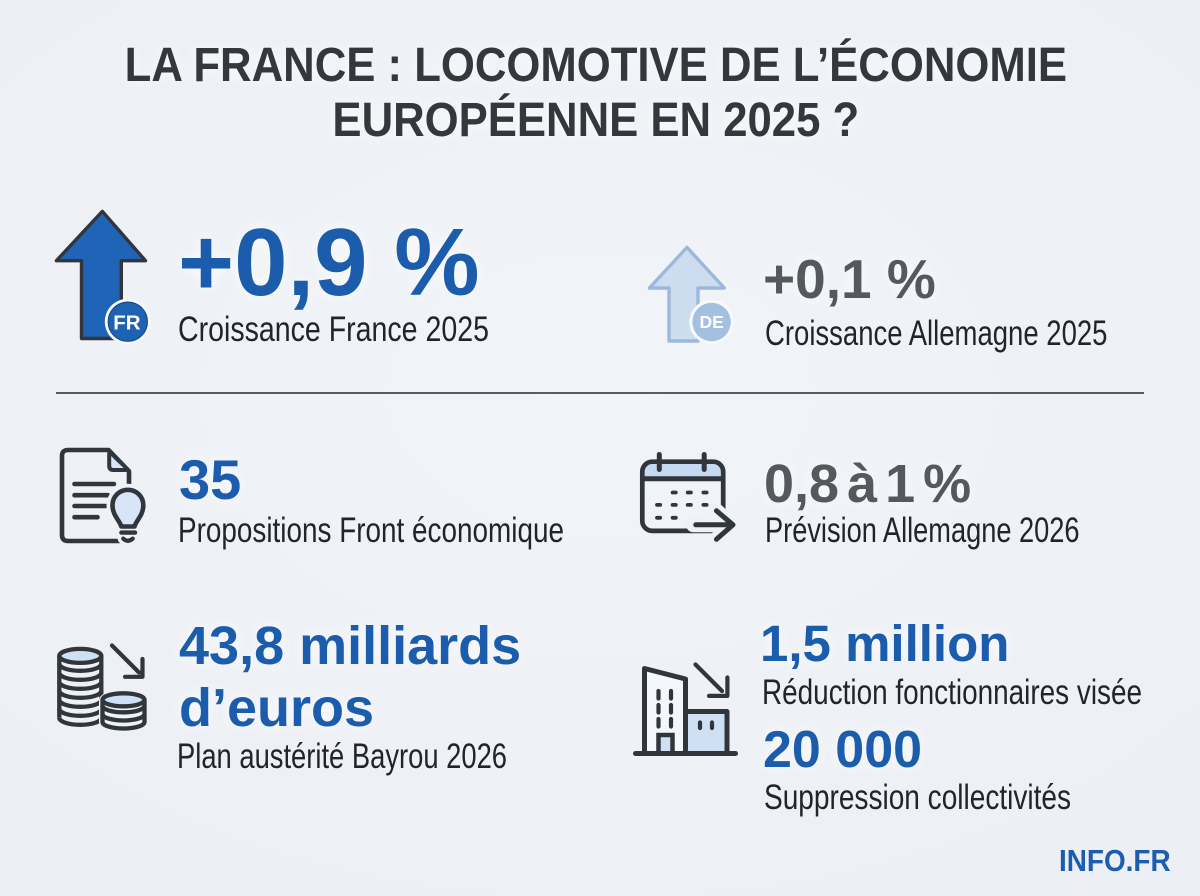 Image resolution: width=1200 pixels, height=896 pixels. What do you see at coordinates (711, 322) in the screenshot?
I see `svg-text: DE` at bounding box center [711, 322].